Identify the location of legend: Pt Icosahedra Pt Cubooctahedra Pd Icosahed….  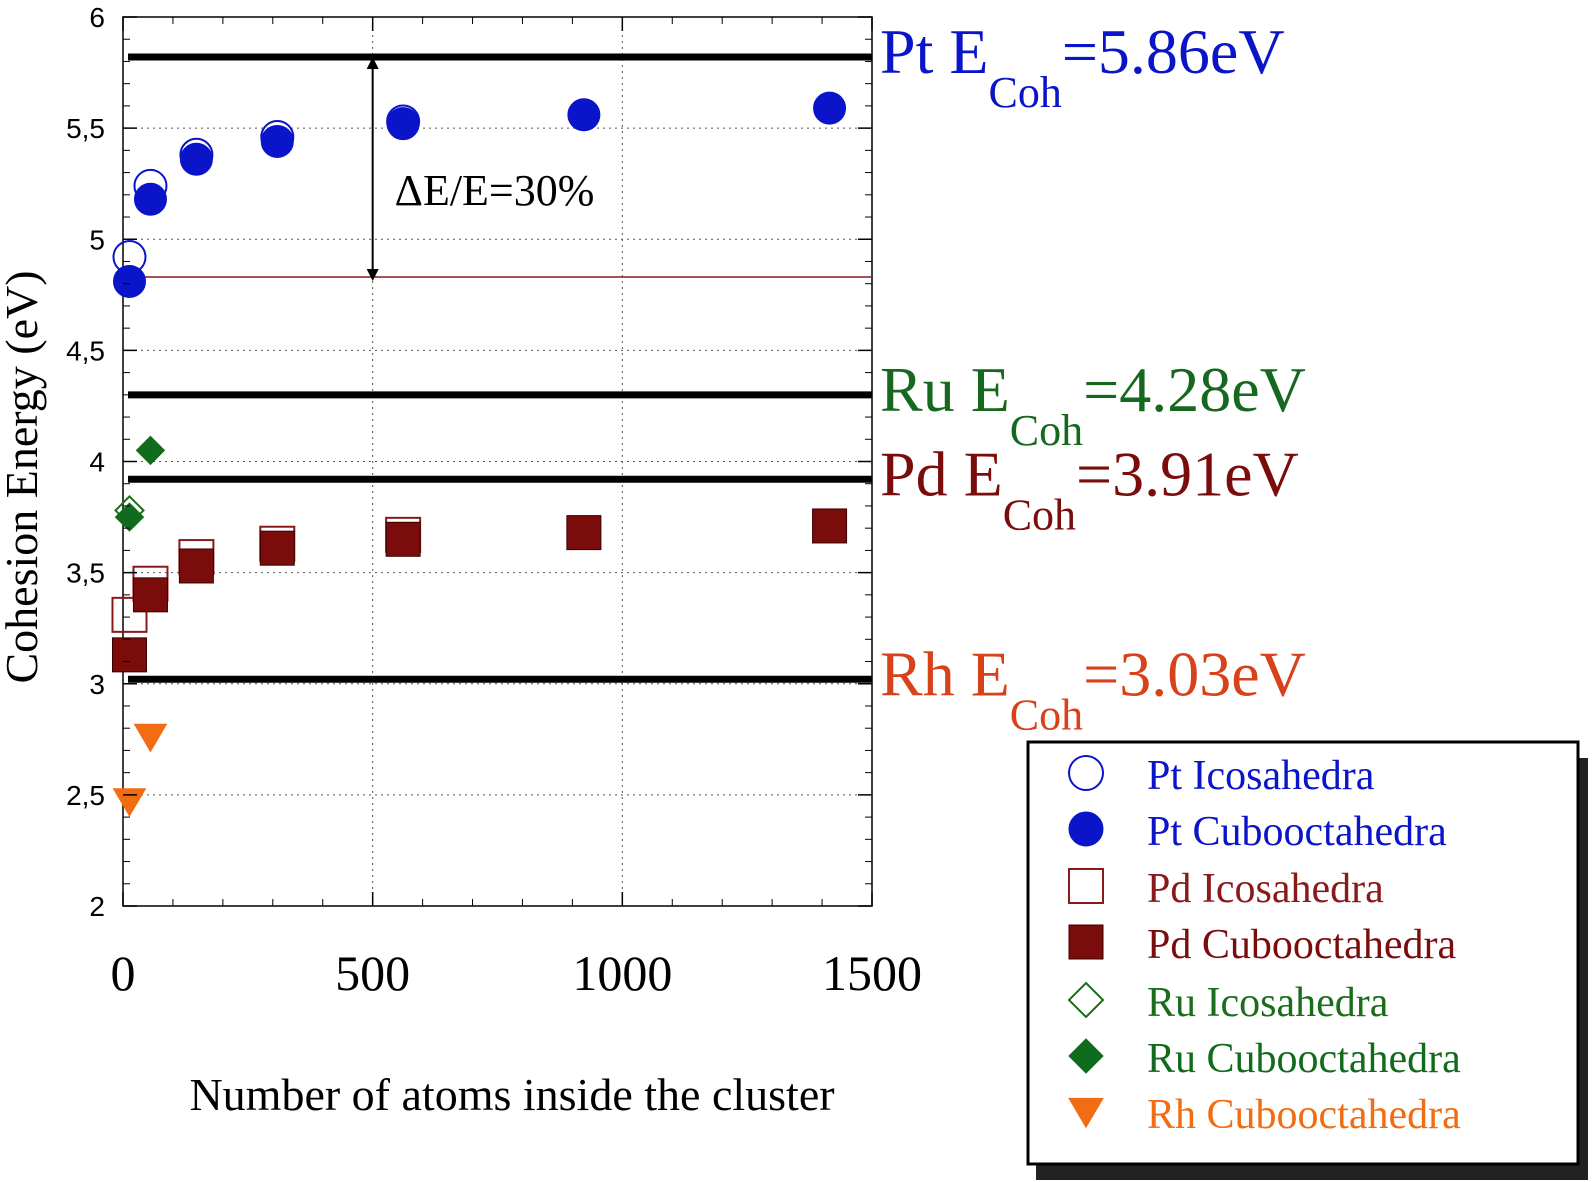
(1307, 960).